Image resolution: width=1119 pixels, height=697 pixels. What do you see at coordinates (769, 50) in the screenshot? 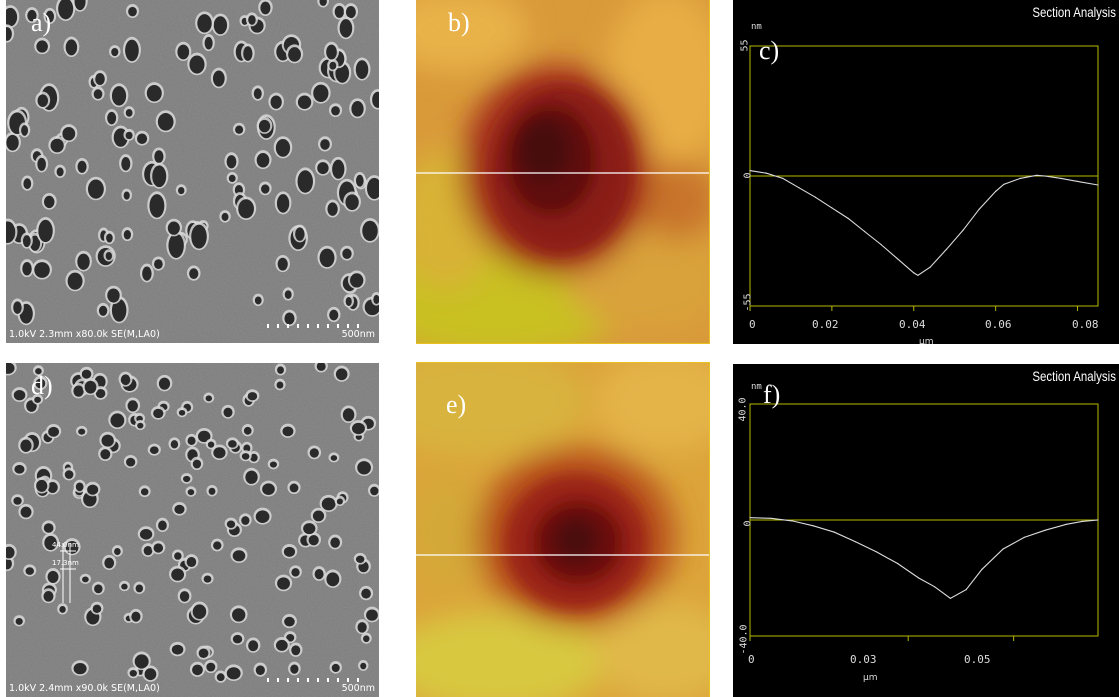
I see `panel-label-c: c)` at bounding box center [769, 50].